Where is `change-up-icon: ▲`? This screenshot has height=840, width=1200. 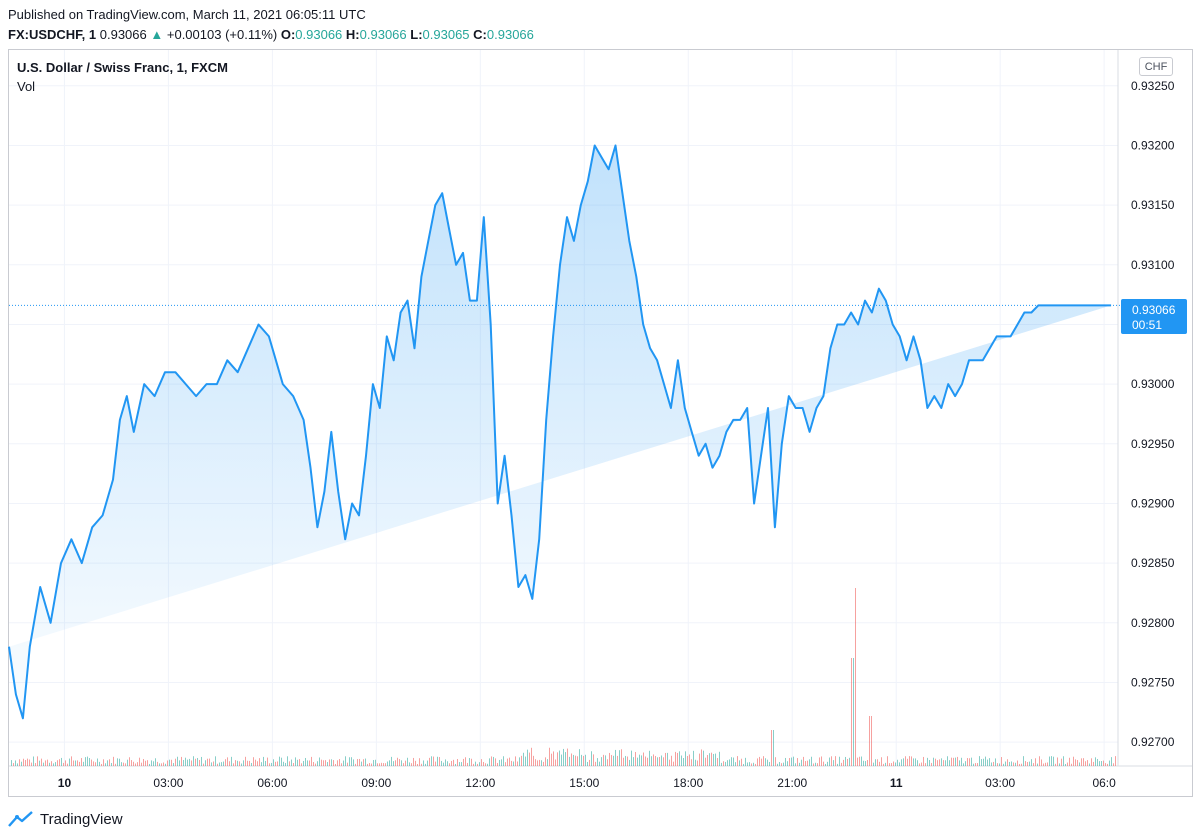 change-up-icon: ▲ is located at coordinates (157, 34).